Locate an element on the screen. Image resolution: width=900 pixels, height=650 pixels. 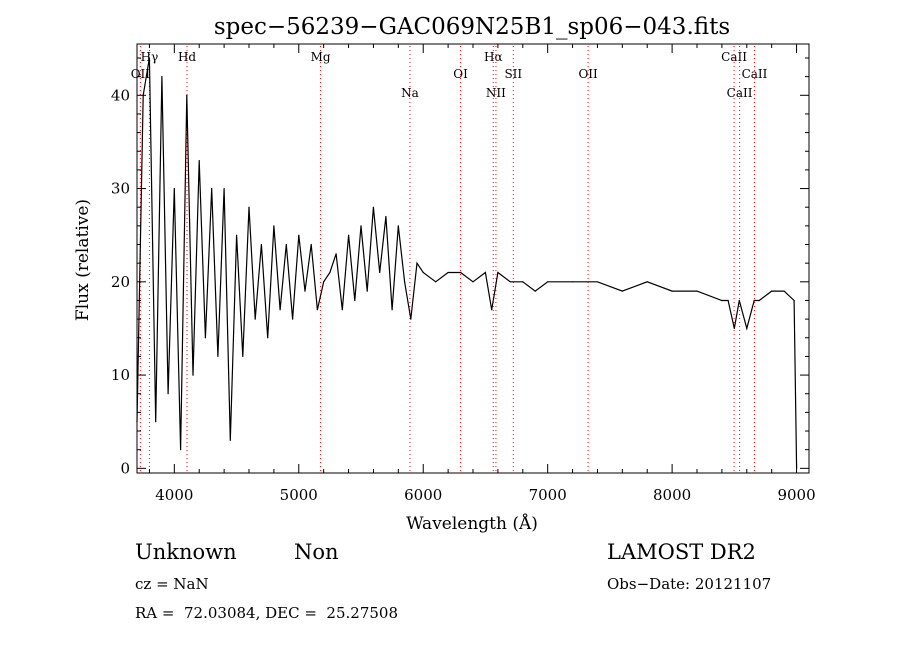
survey-name: LAMOST DR2 is located at coordinates (681, 552).